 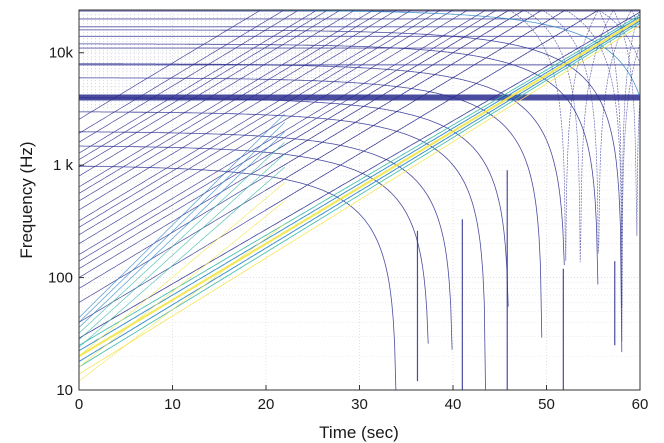 What do you see at coordinates (359, 432) in the screenshot?
I see `x-axis-label: Time (sec)` at bounding box center [359, 432].